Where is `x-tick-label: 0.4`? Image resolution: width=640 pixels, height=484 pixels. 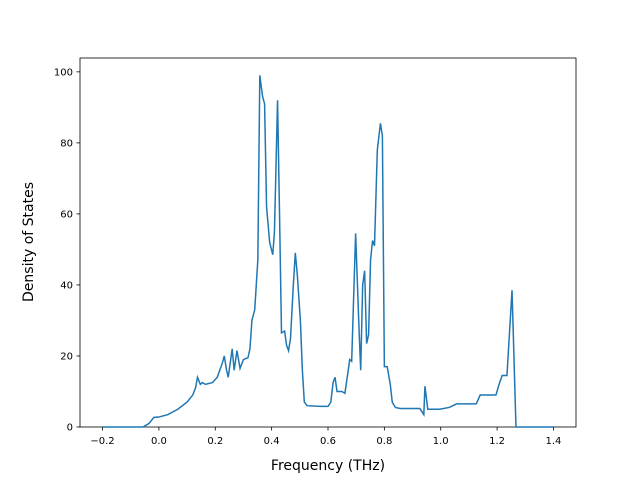 x-tick-label: 0.4 is located at coordinates (272, 441).